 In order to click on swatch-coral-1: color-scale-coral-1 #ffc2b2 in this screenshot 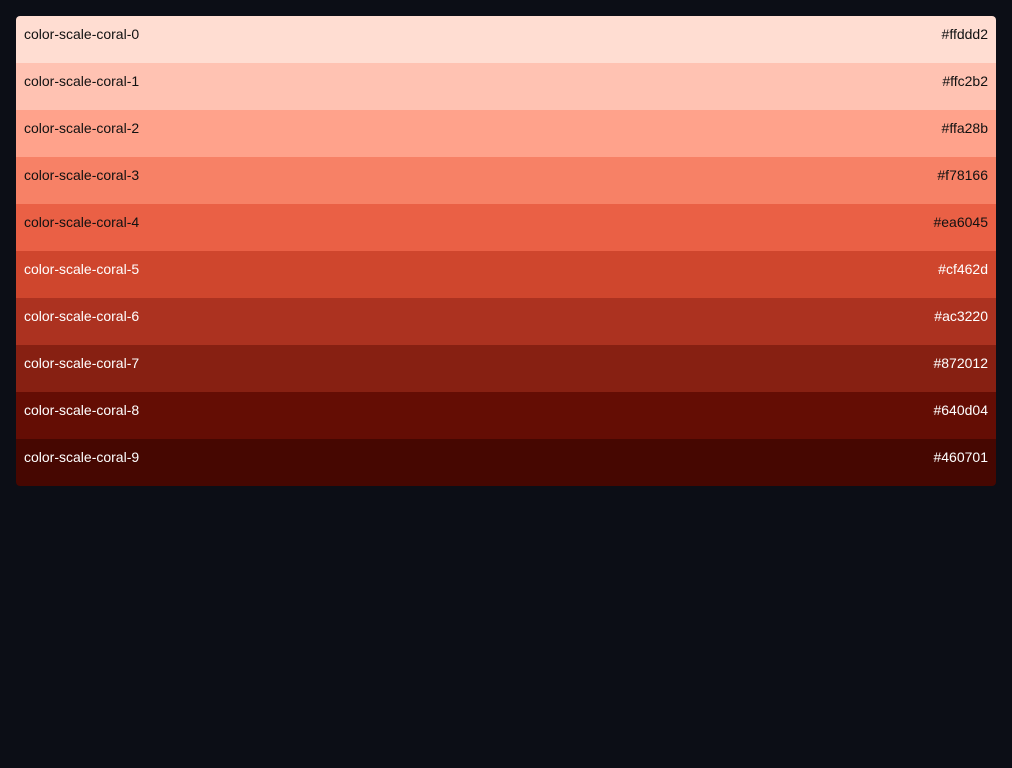, I will do `click(506, 86)`.